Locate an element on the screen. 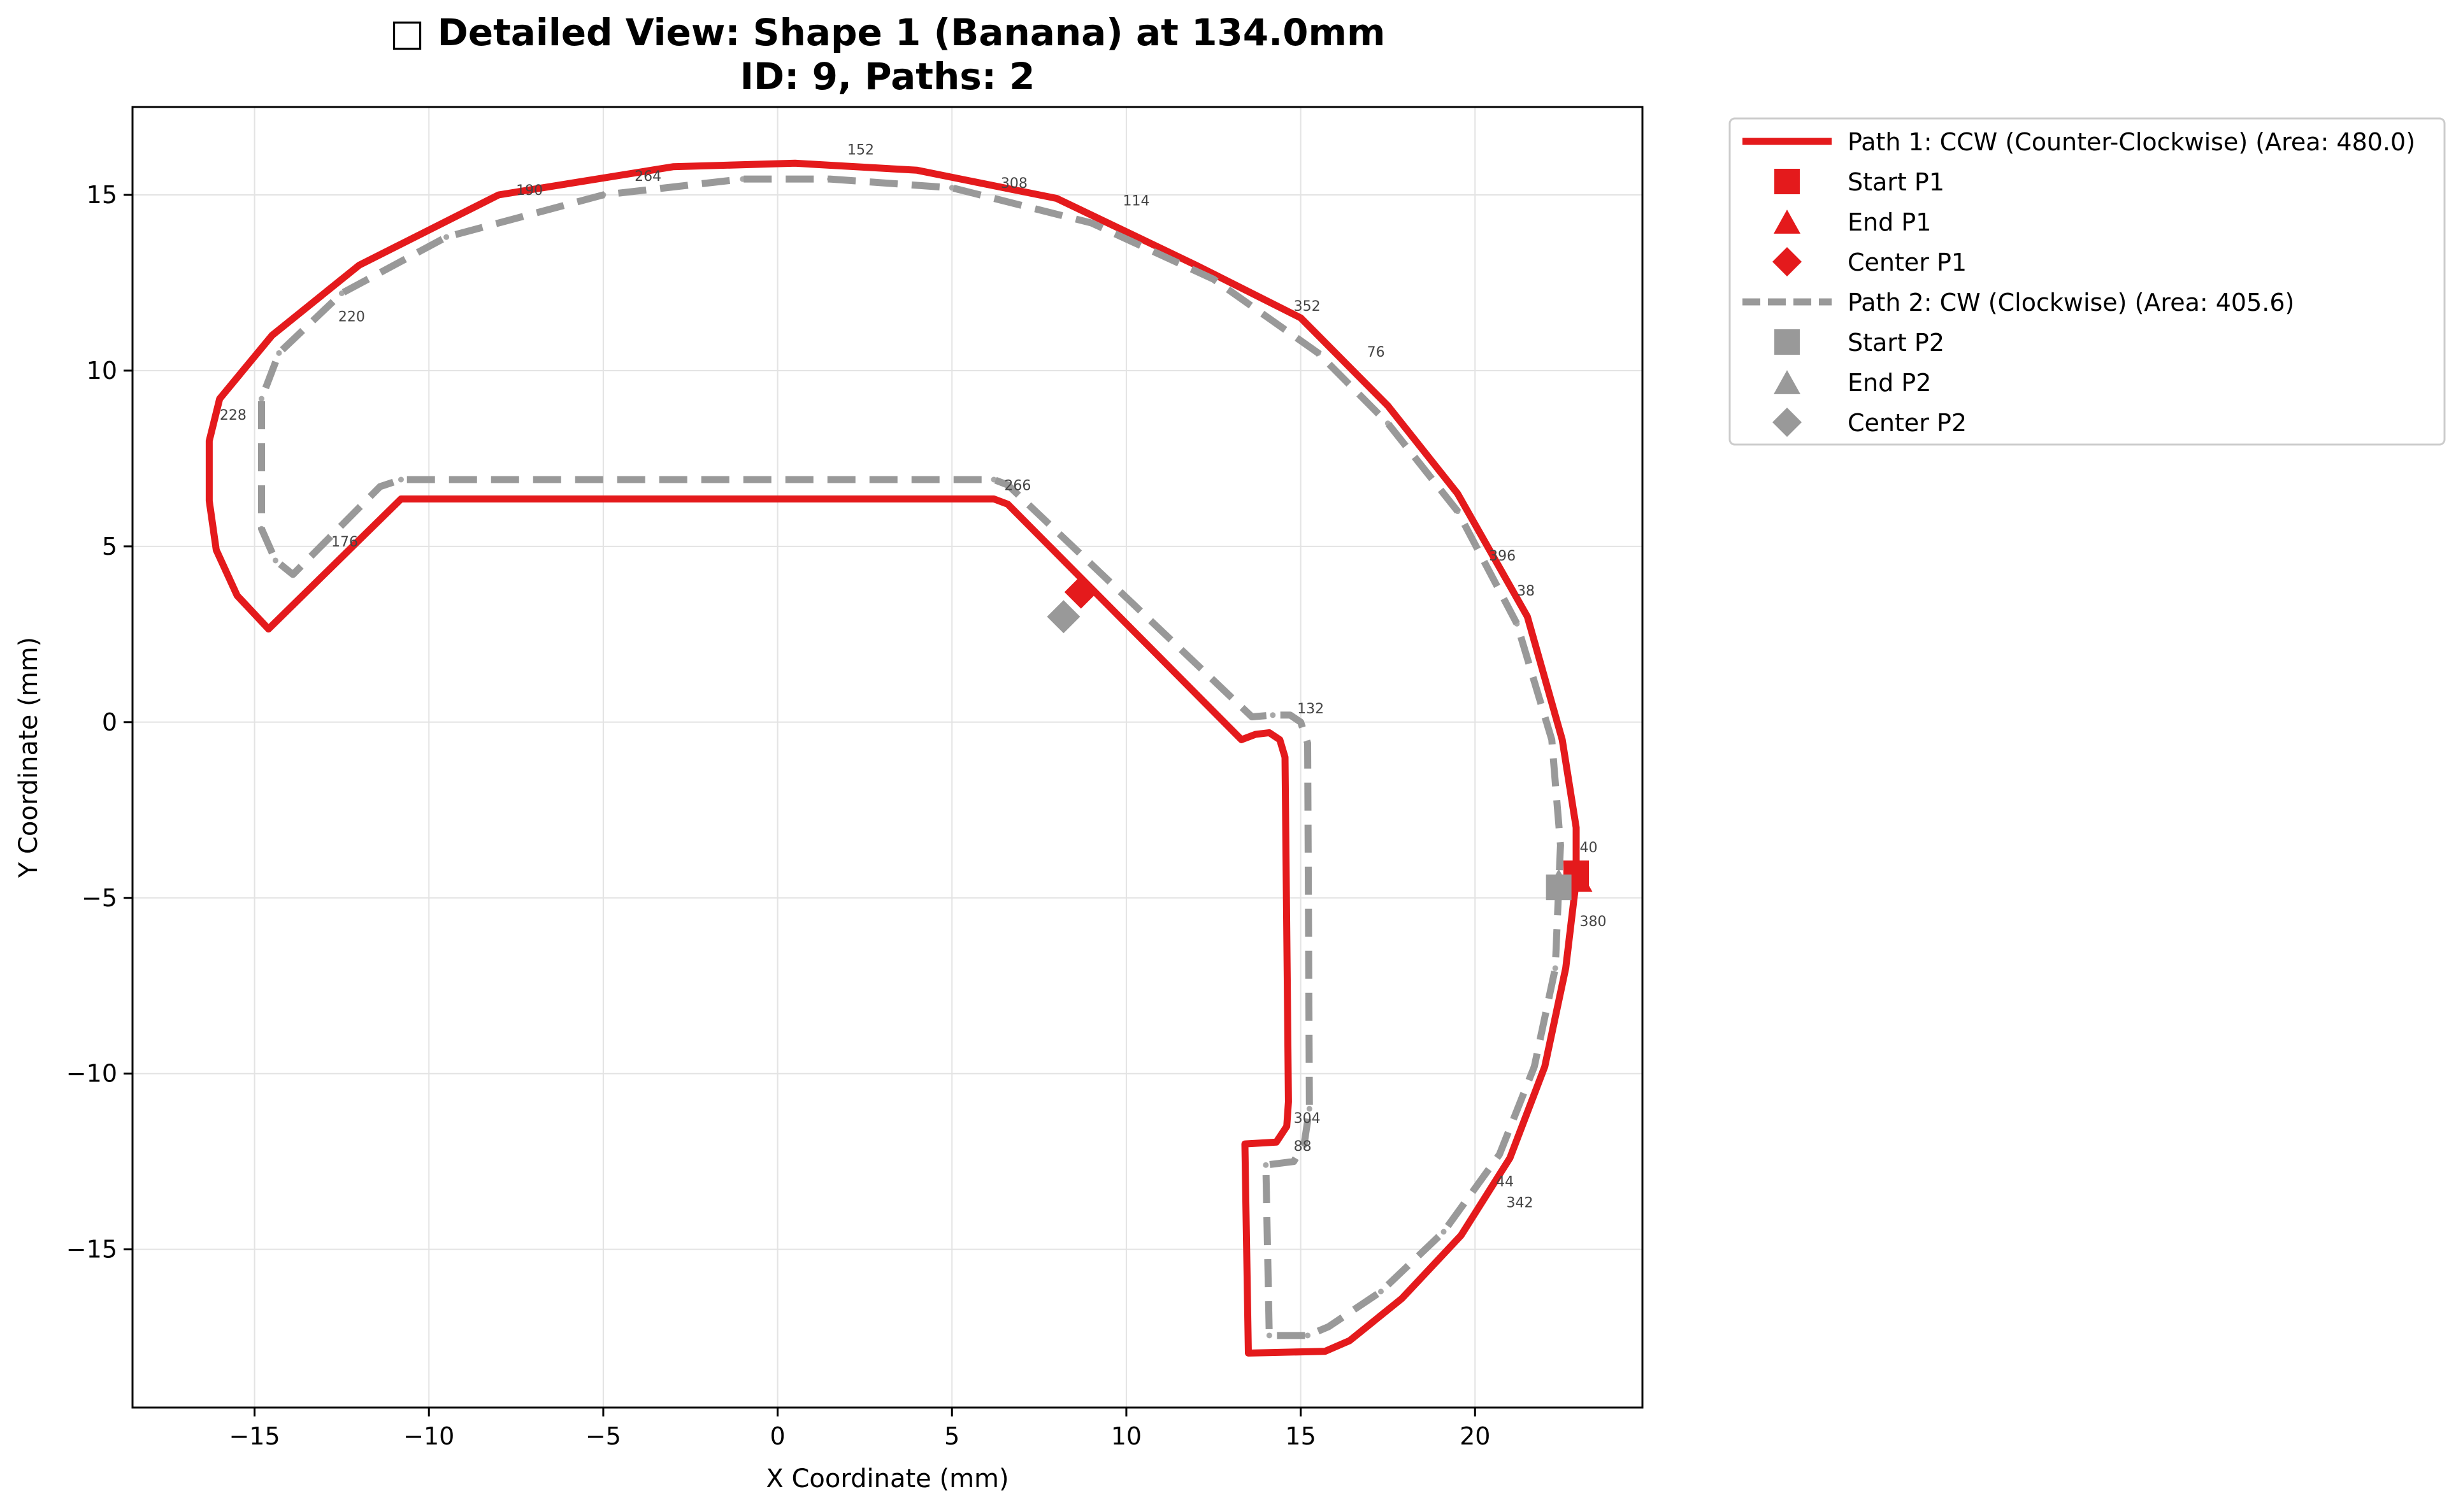 This screenshot has height=1512, width=2463. point-index-label: 88 is located at coordinates (1303, 1147).